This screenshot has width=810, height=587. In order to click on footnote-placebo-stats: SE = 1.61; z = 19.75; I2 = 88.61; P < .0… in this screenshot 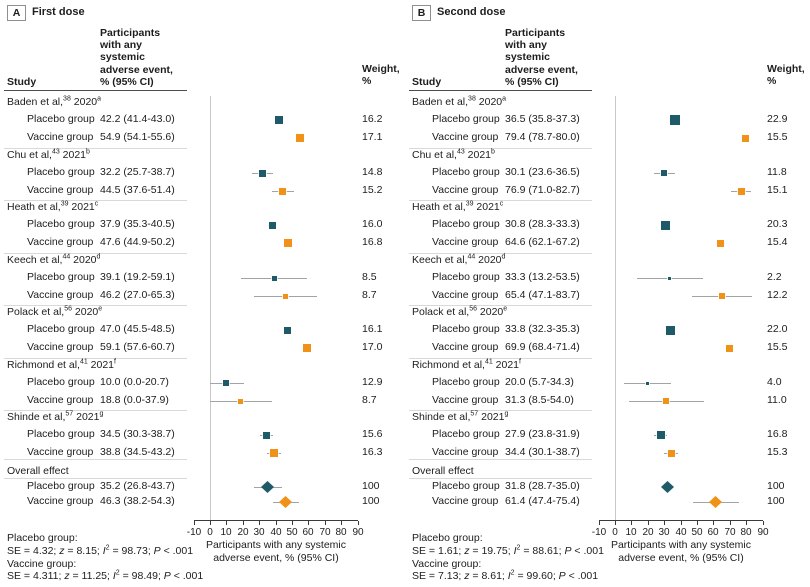, I will do `click(508, 550)`.